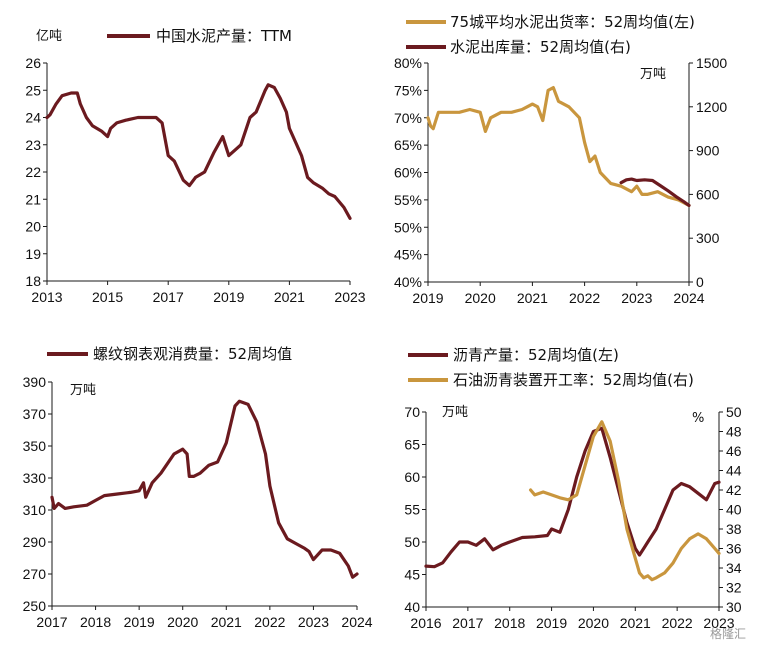 This screenshot has width=765, height=649. I want to click on y-tick-label-right: 50, so click(734, 412).